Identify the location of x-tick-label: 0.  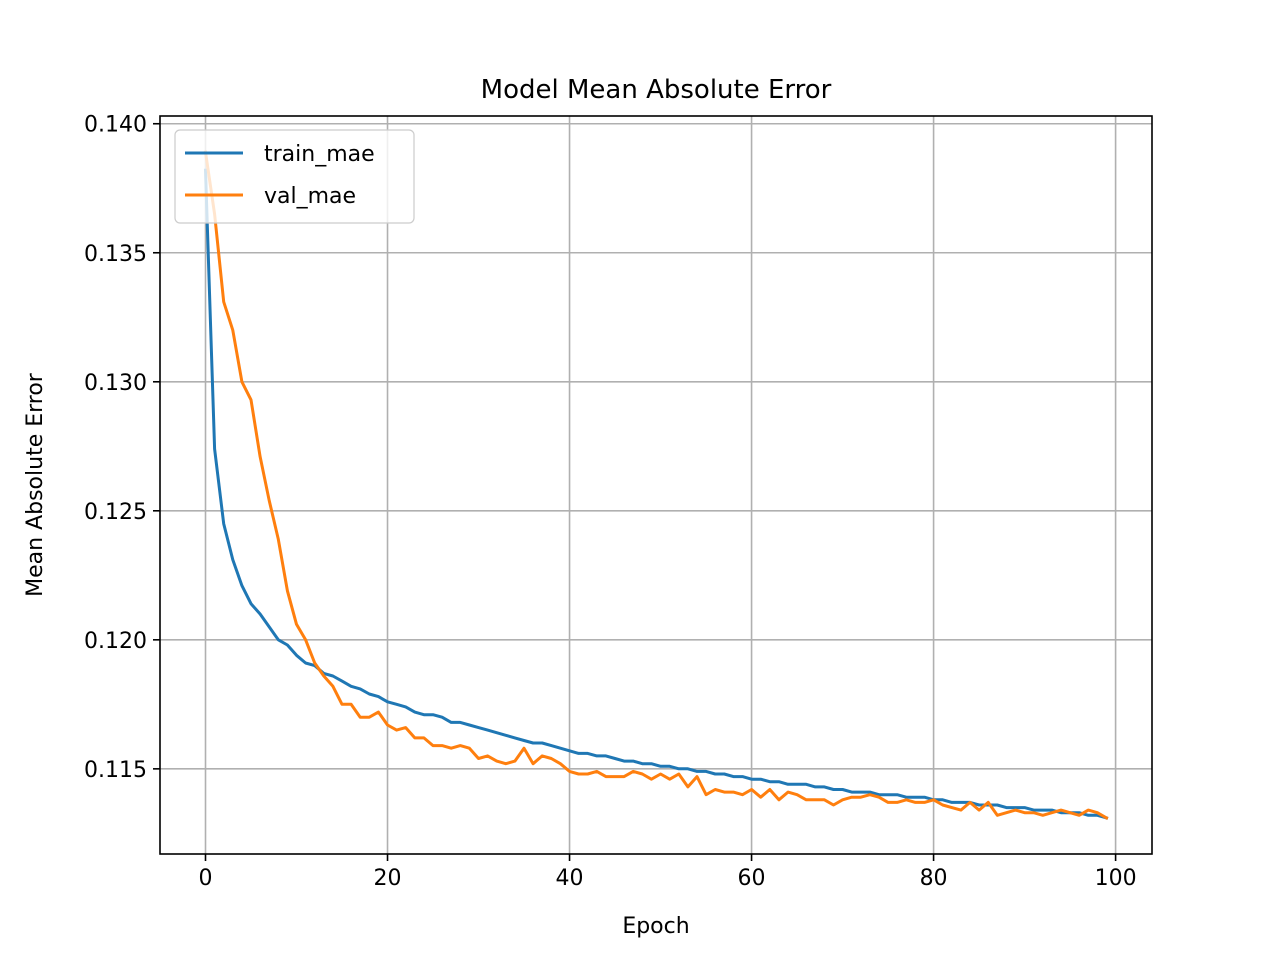
(206, 878).